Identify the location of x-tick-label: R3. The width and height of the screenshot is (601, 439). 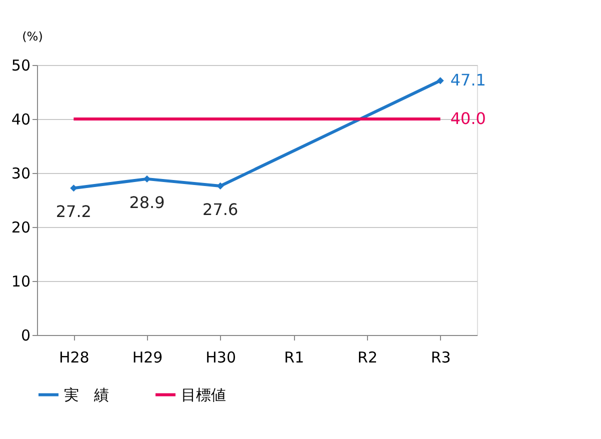
(440, 357).